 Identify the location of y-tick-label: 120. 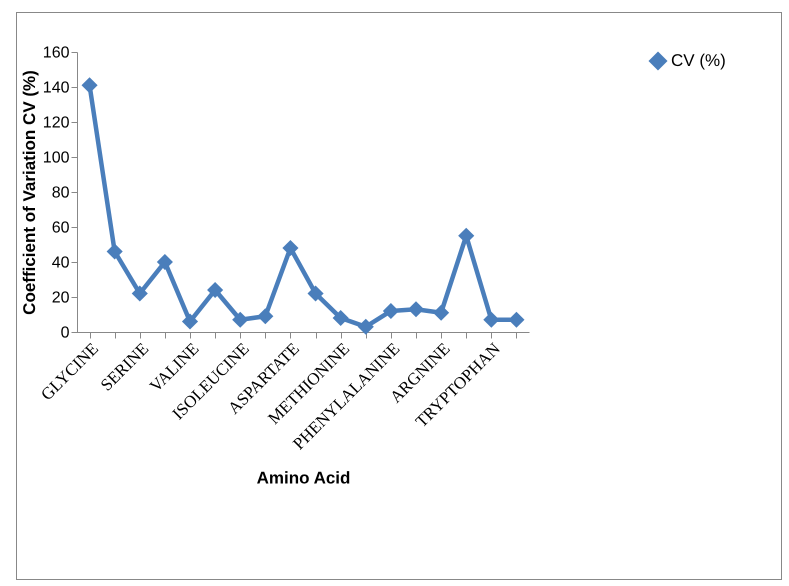
(56, 123).